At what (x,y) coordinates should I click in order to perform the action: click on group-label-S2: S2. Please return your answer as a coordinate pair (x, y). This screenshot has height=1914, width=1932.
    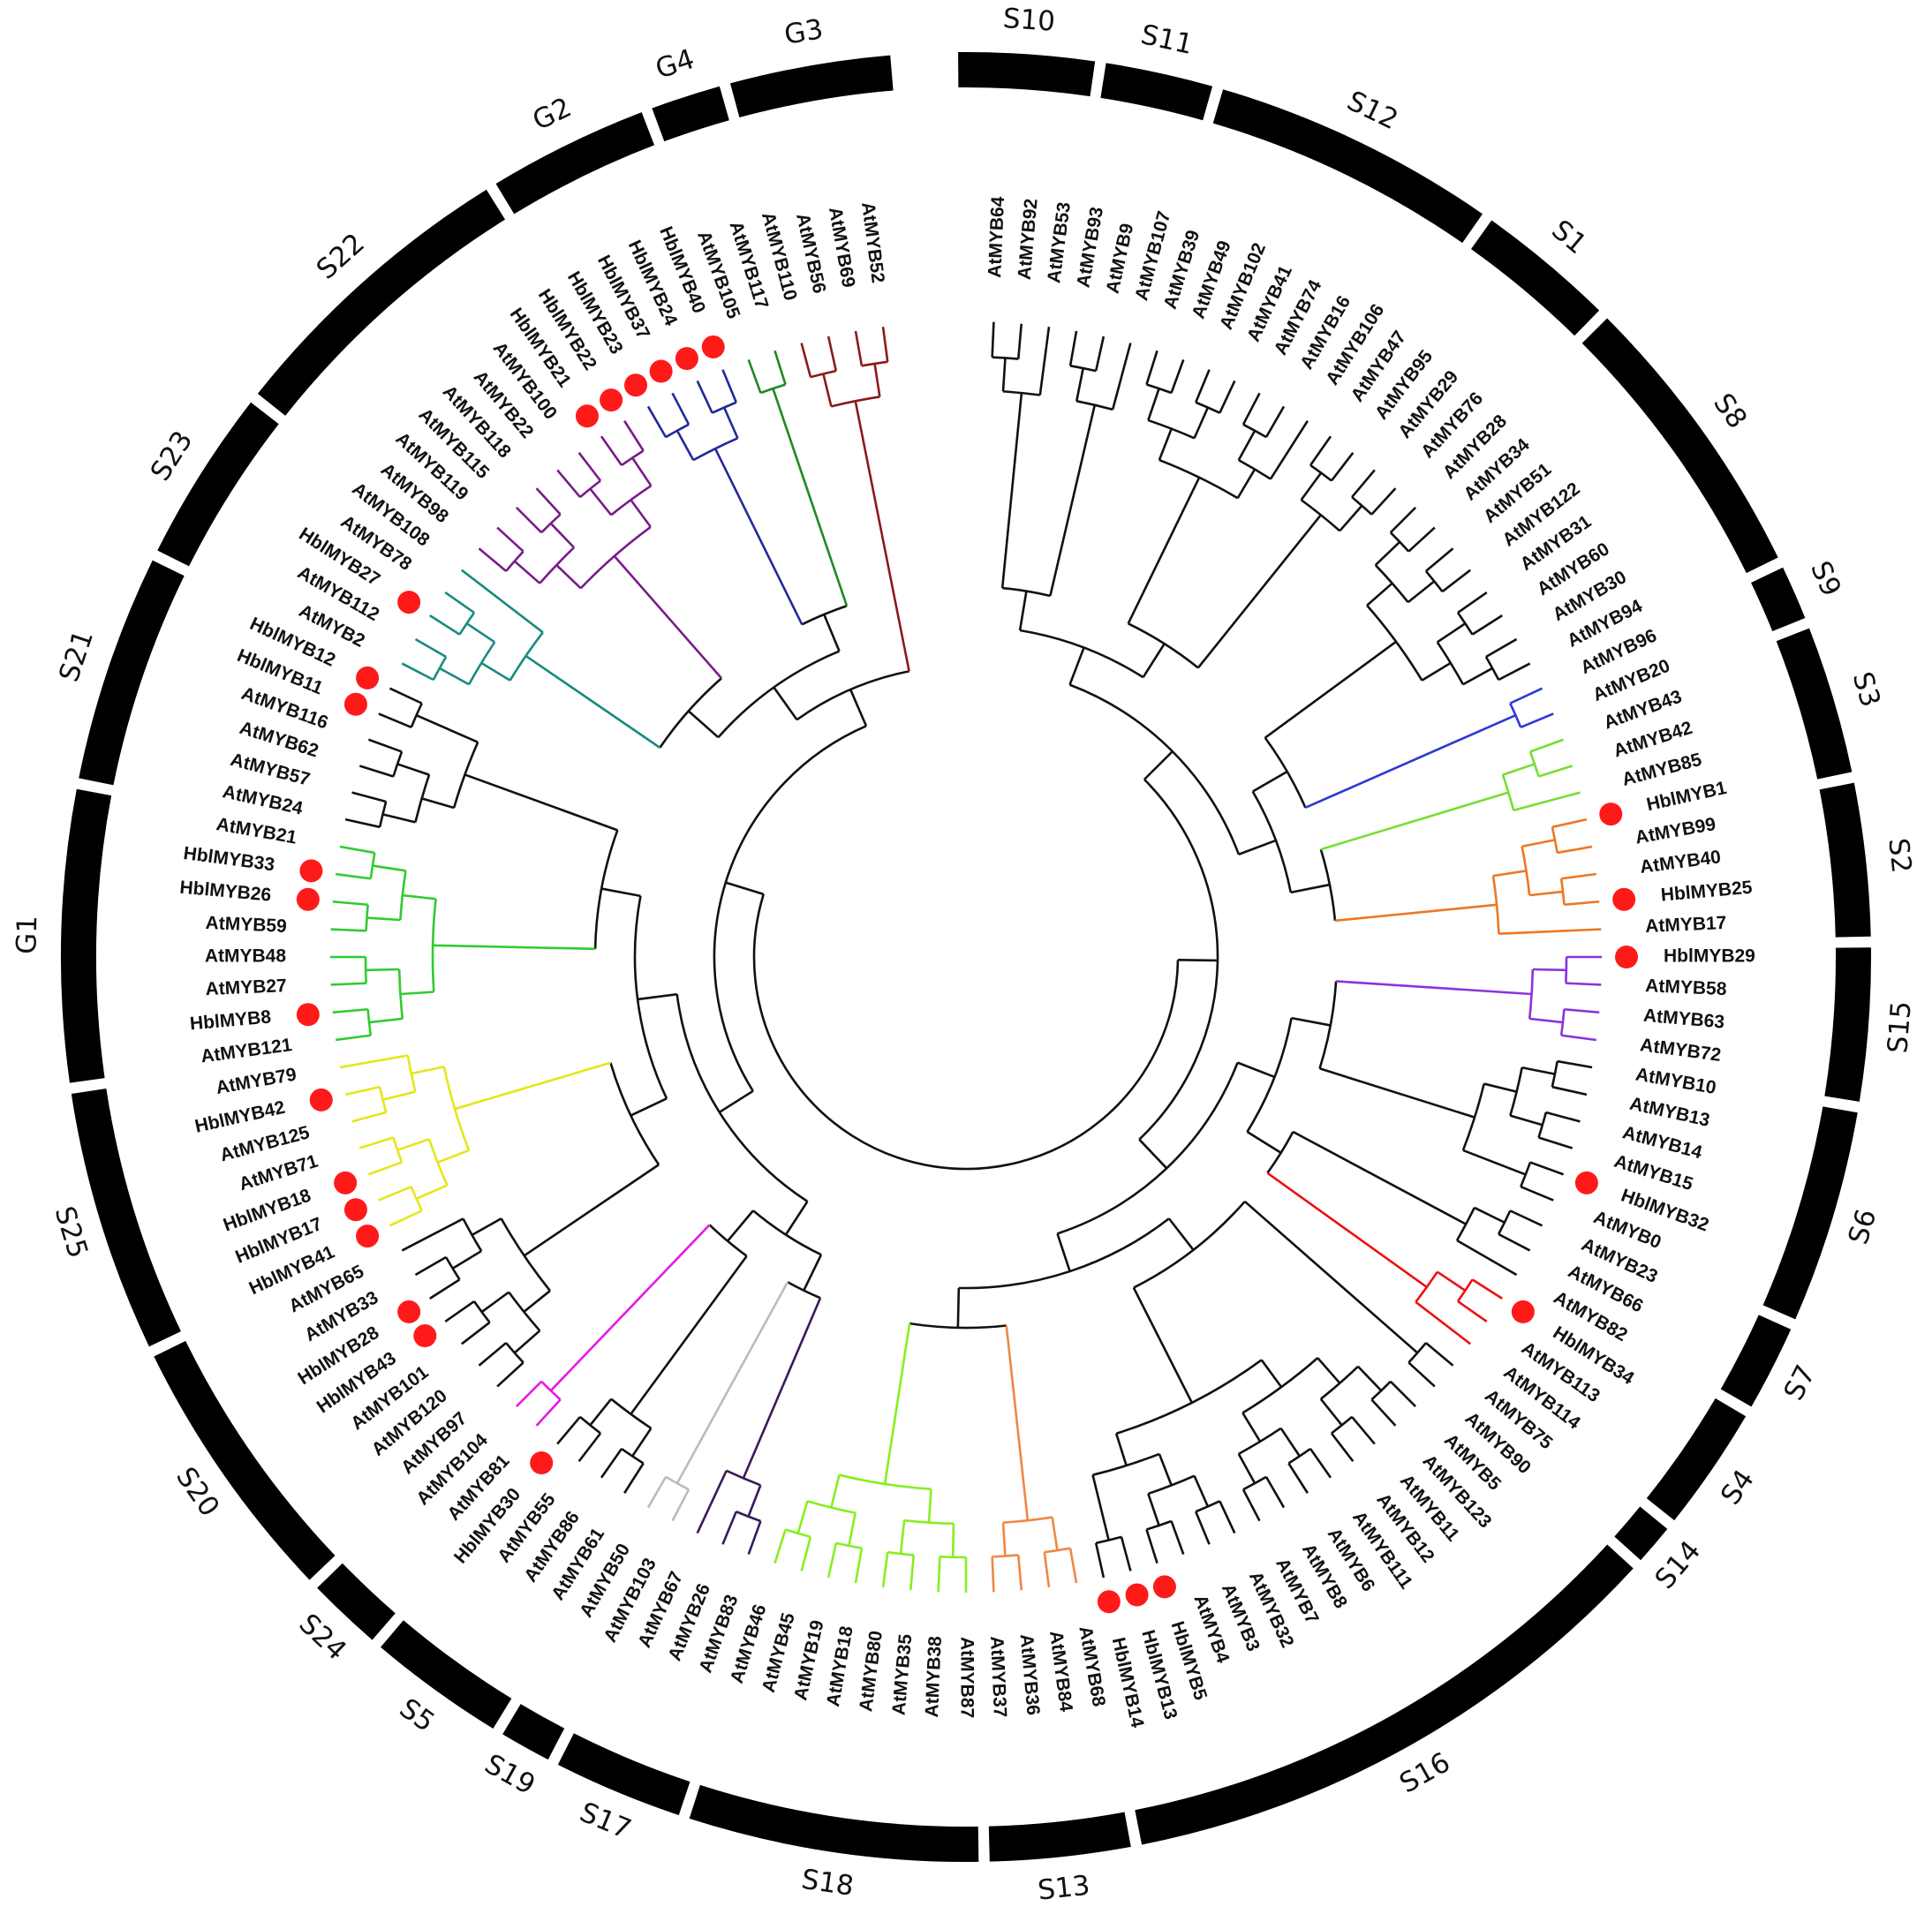
    Looking at the image, I should click on (1900, 856).